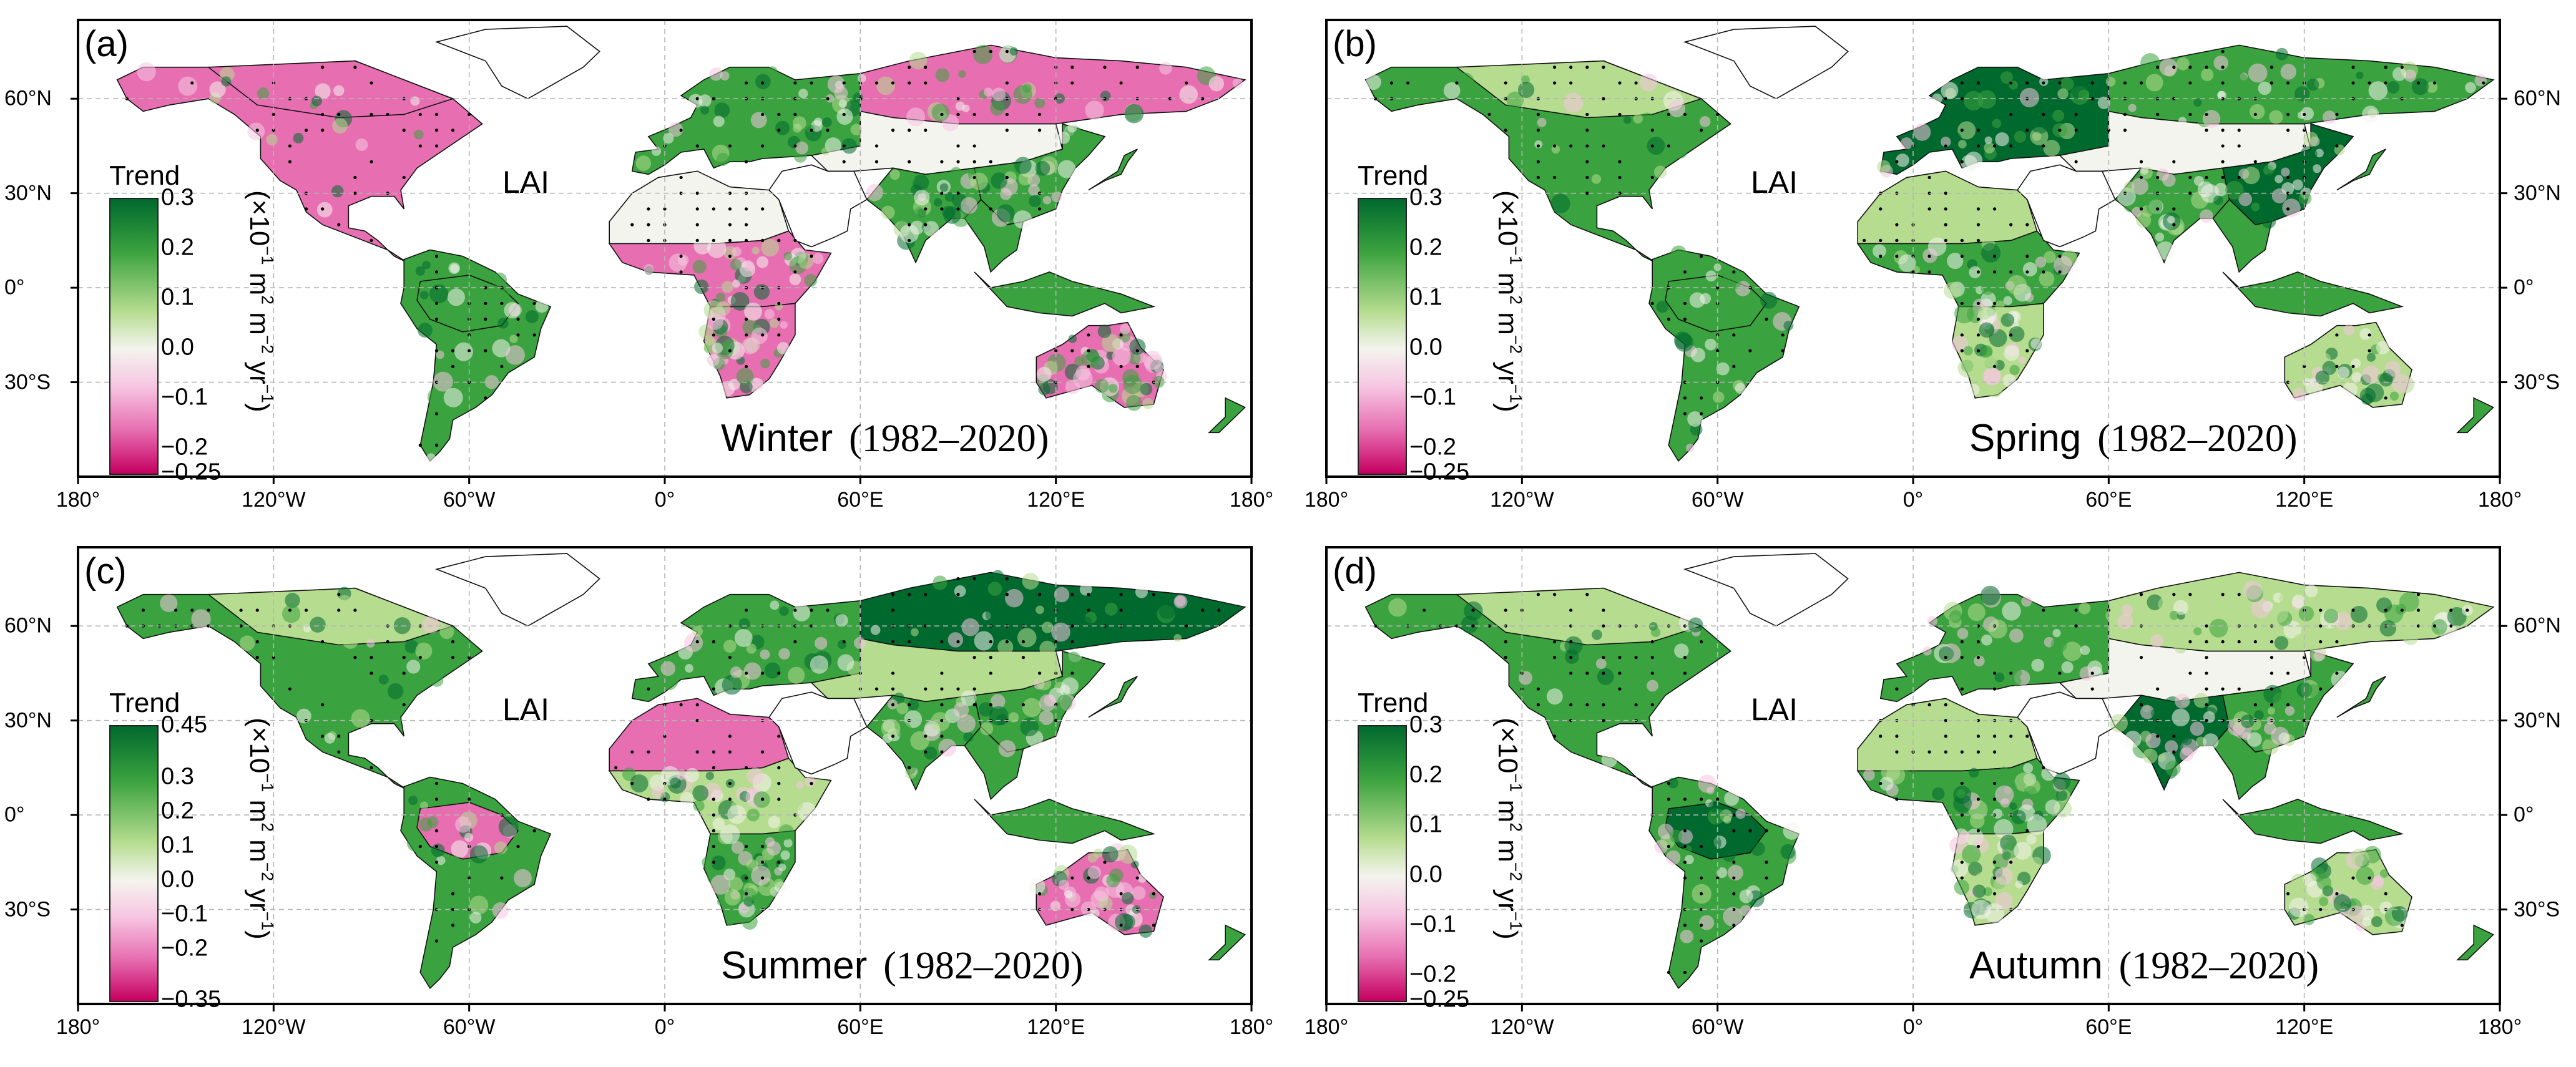 The width and height of the screenshot is (2576, 1067). I want to click on season-title: Summer (1982–2020), so click(902, 965).